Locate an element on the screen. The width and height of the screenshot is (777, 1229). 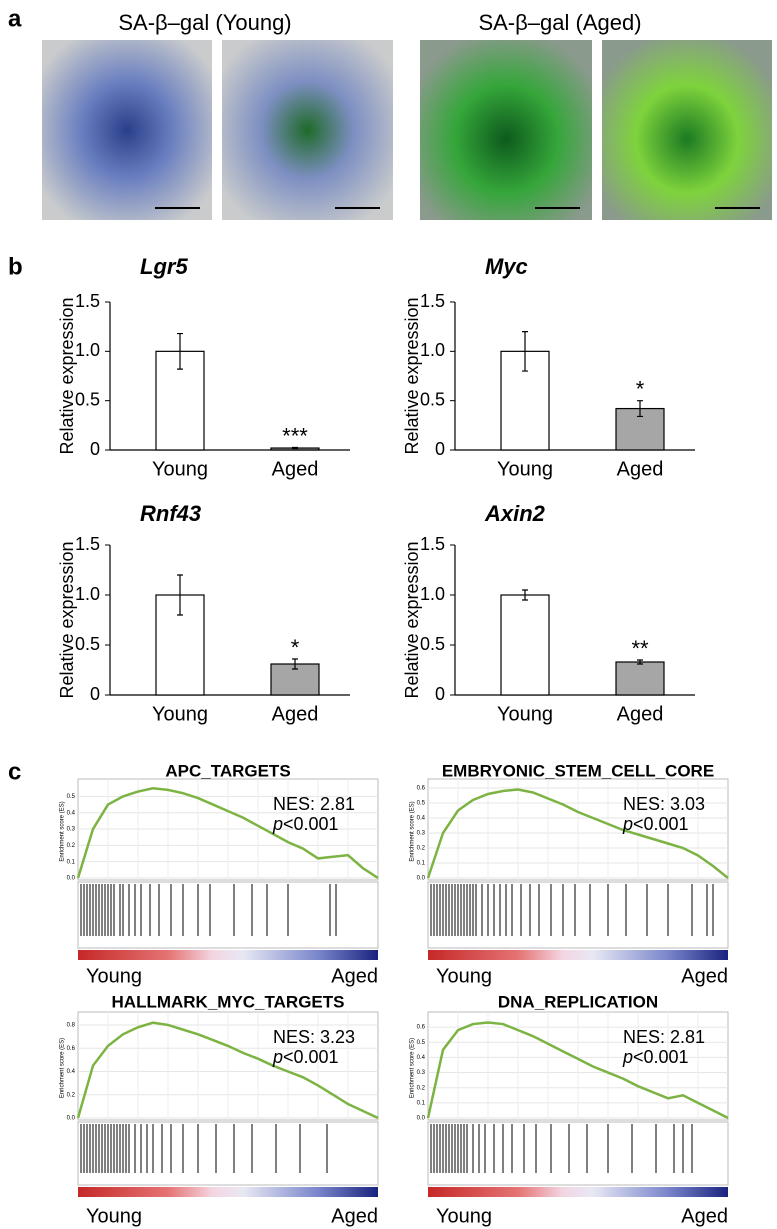
annotation: NES: 3.23 is located at coordinates (314, 1037).